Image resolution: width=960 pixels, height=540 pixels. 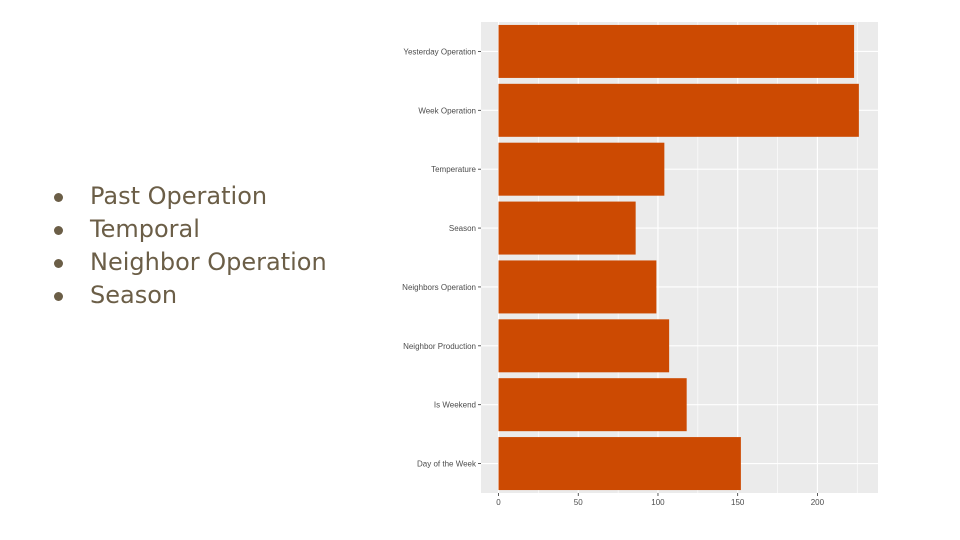 I want to click on bullet-item: Temporal, so click(x=188, y=229).